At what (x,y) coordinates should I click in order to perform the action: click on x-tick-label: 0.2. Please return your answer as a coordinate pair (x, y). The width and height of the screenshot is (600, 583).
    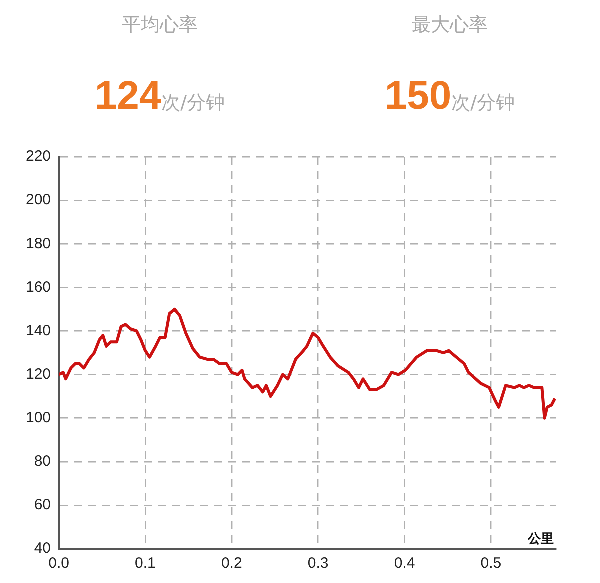
    Looking at the image, I should click on (231, 563).